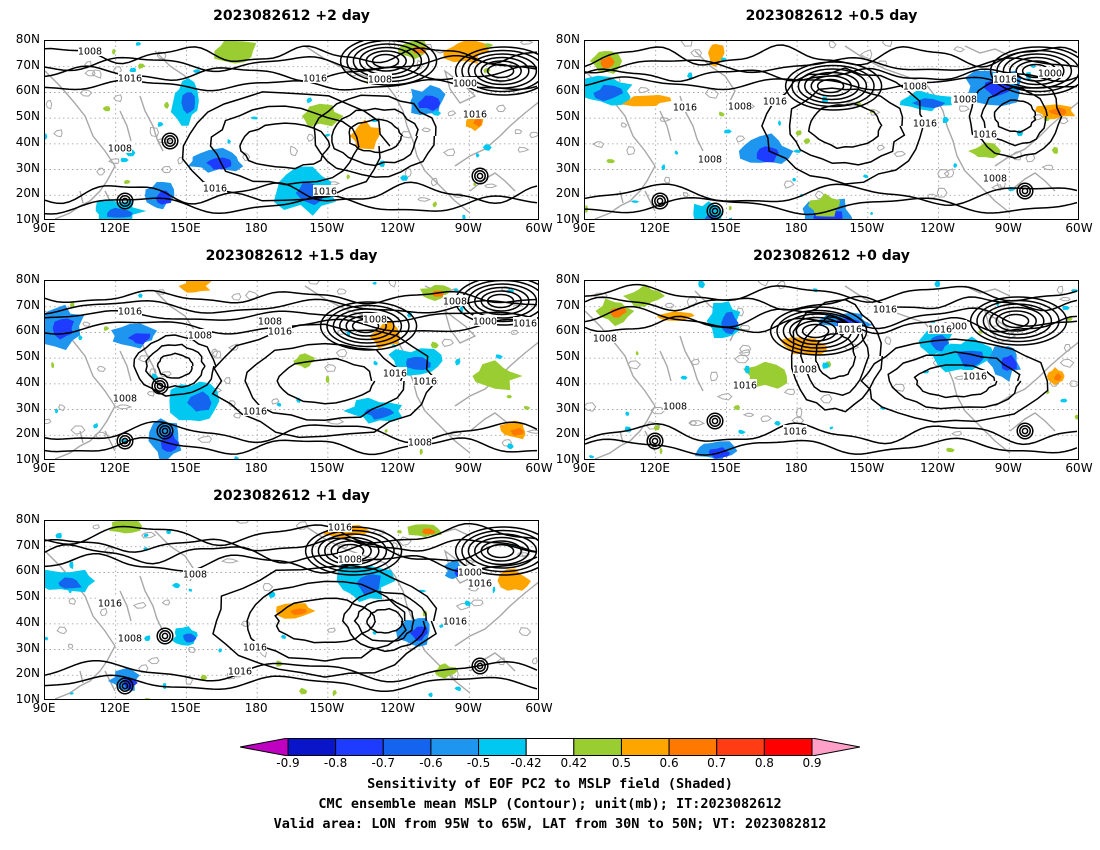  I want to click on colorbar, so click(550, 747).